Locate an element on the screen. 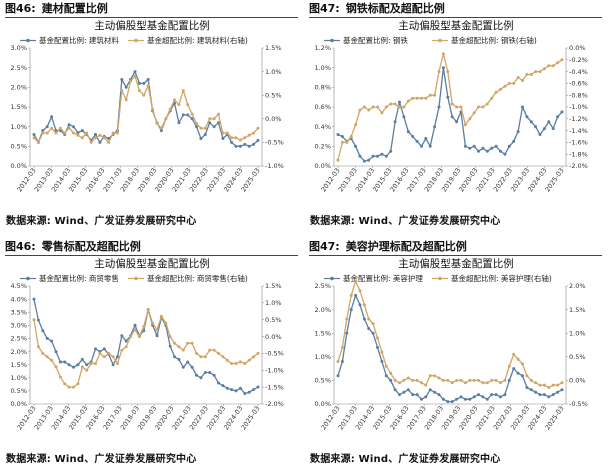  y-tick-label-right: -1.8% is located at coordinates (578, 154).